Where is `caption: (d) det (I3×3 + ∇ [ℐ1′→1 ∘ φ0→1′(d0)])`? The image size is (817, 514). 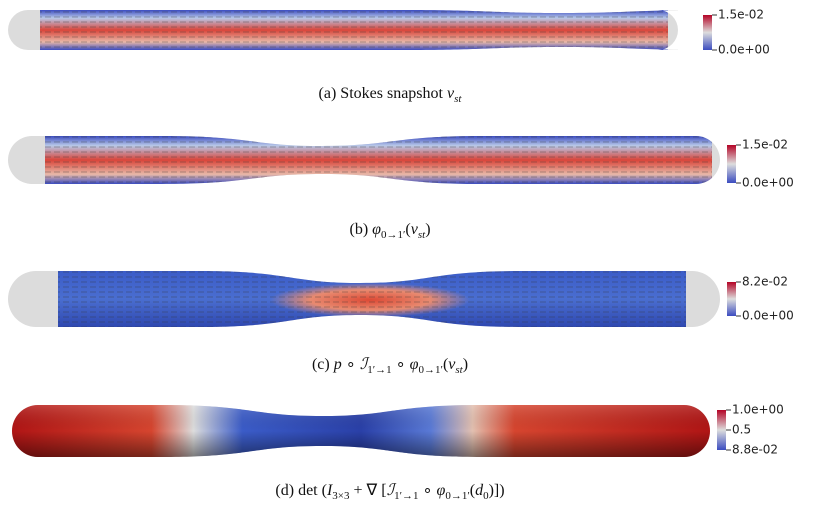
caption: (d) det (I3×3 + ∇ [ℐ1′→1 ∘ φ0→1′(d0)]) is located at coordinates (390, 491).